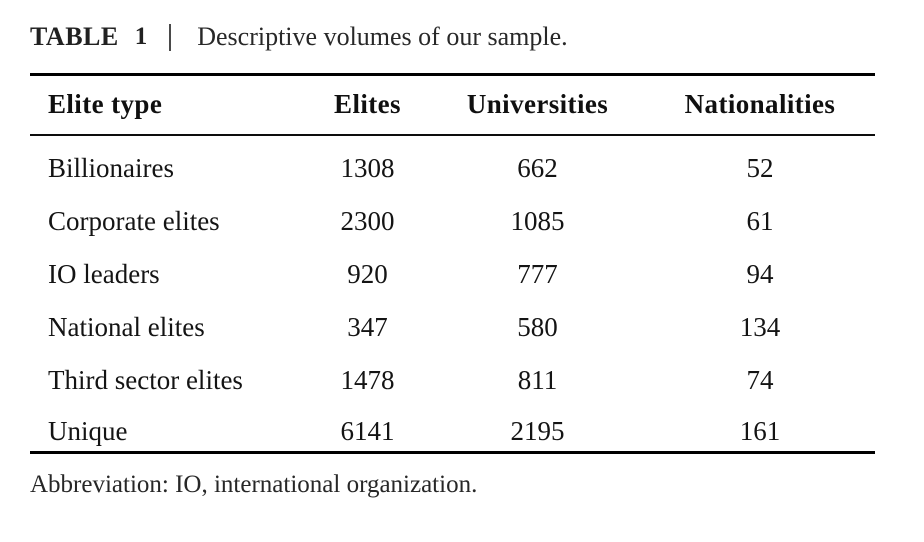 The width and height of the screenshot is (924, 542). Describe the element at coordinates (760, 273) in the screenshot. I see `cell-nationalities: 94` at that location.